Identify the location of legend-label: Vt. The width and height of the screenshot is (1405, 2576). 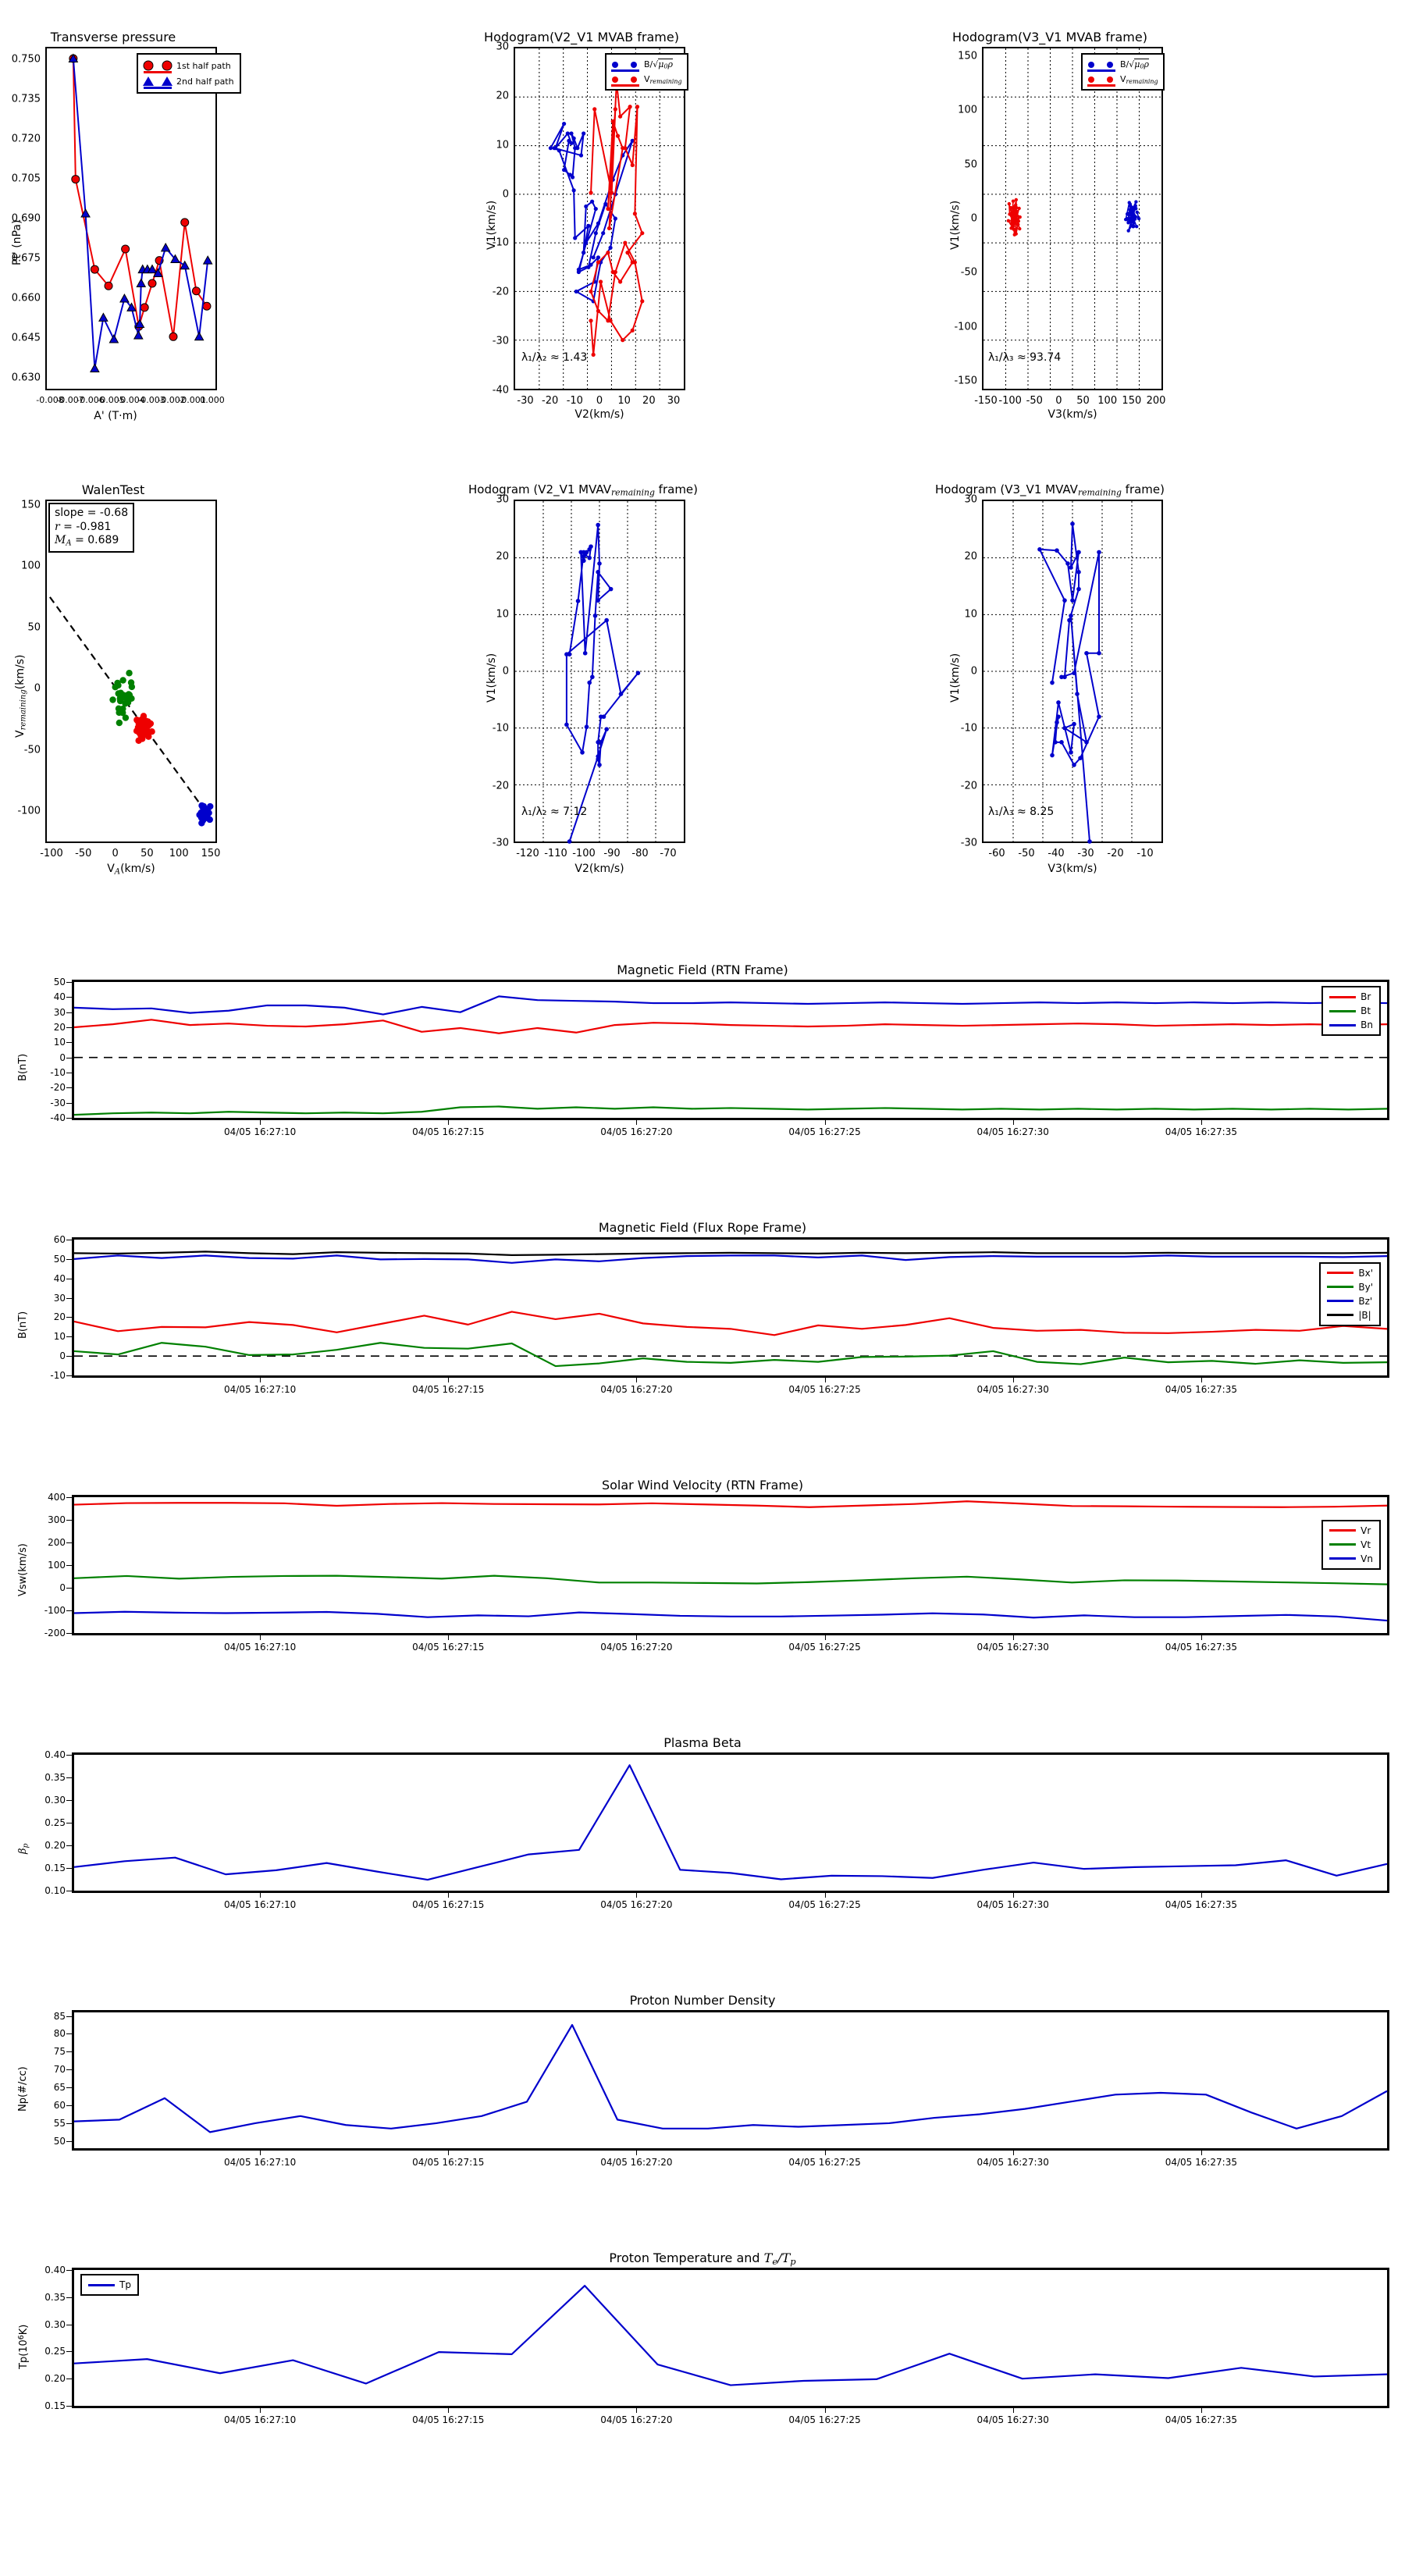
(1366, 1544).